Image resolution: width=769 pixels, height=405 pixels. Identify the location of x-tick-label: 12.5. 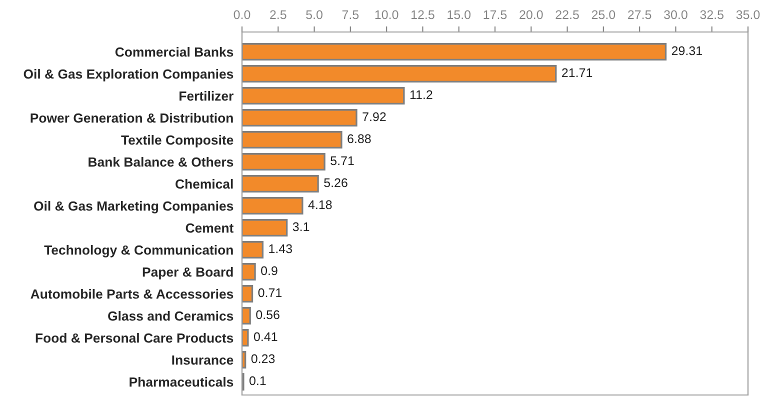
(423, 15).